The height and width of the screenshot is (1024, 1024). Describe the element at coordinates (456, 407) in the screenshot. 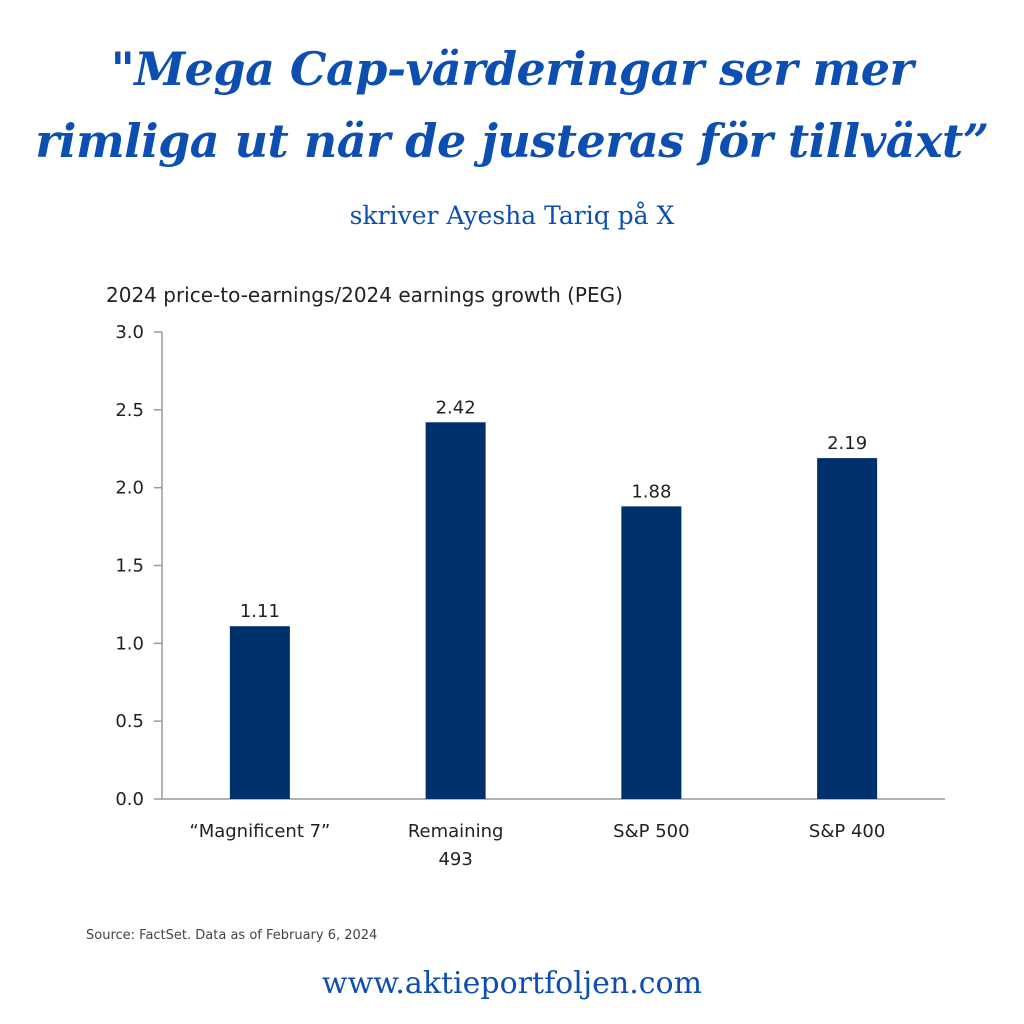

I see `value-label: 2.42` at that location.